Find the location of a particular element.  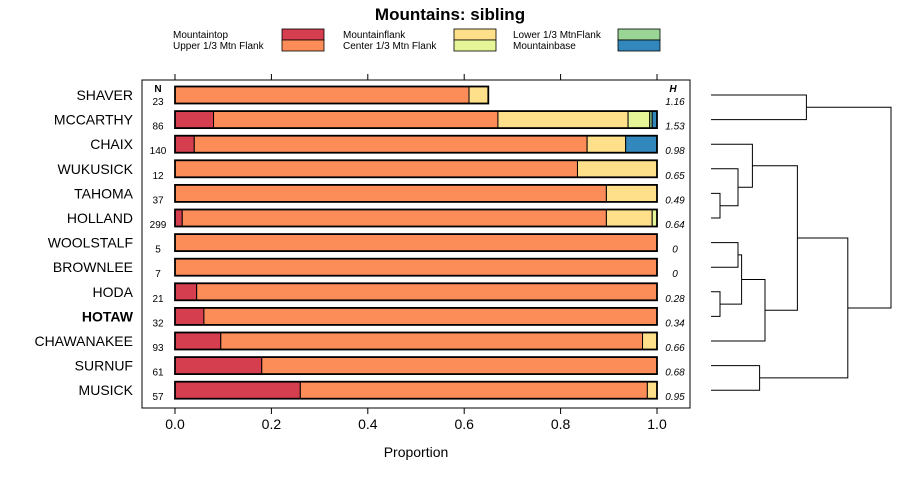

legend-label: Mountaintop is located at coordinates (200, 35).